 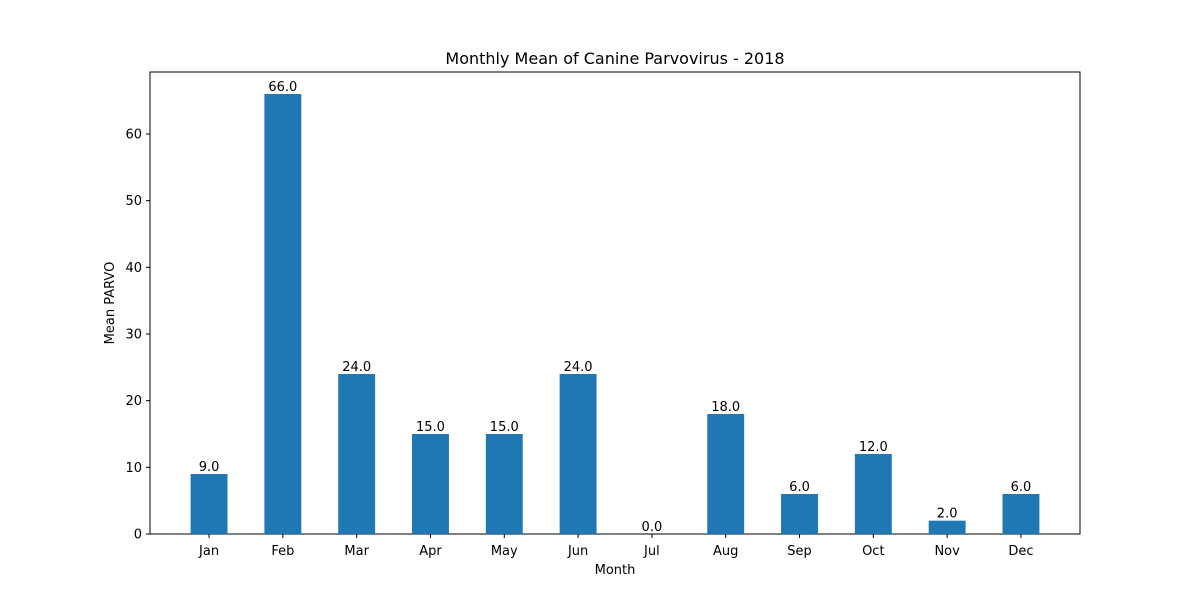 What do you see at coordinates (110, 303) in the screenshot?
I see `y-axis-label: Mean PARVO` at bounding box center [110, 303].